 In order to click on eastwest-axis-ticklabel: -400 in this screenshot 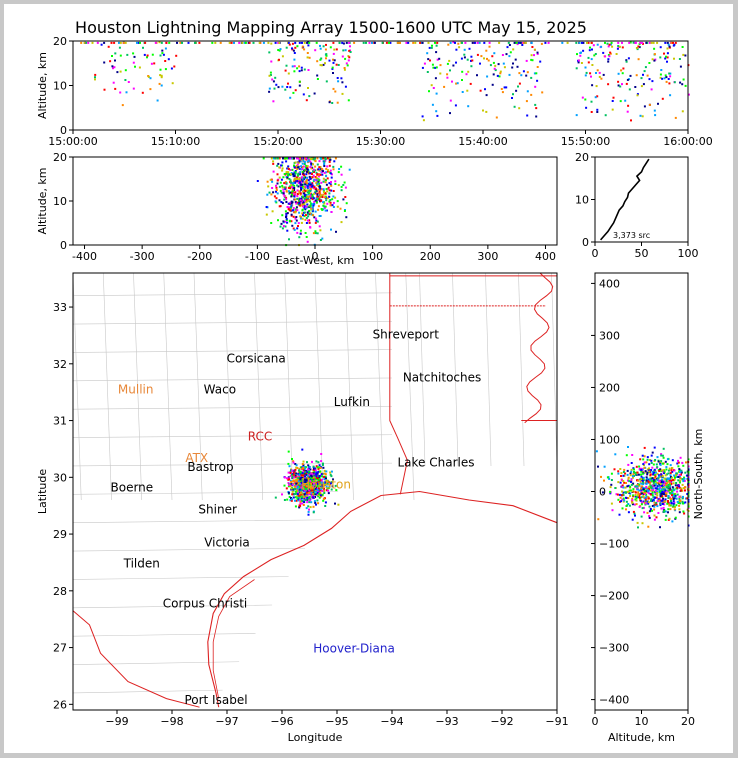, I will do `click(84, 256)`.